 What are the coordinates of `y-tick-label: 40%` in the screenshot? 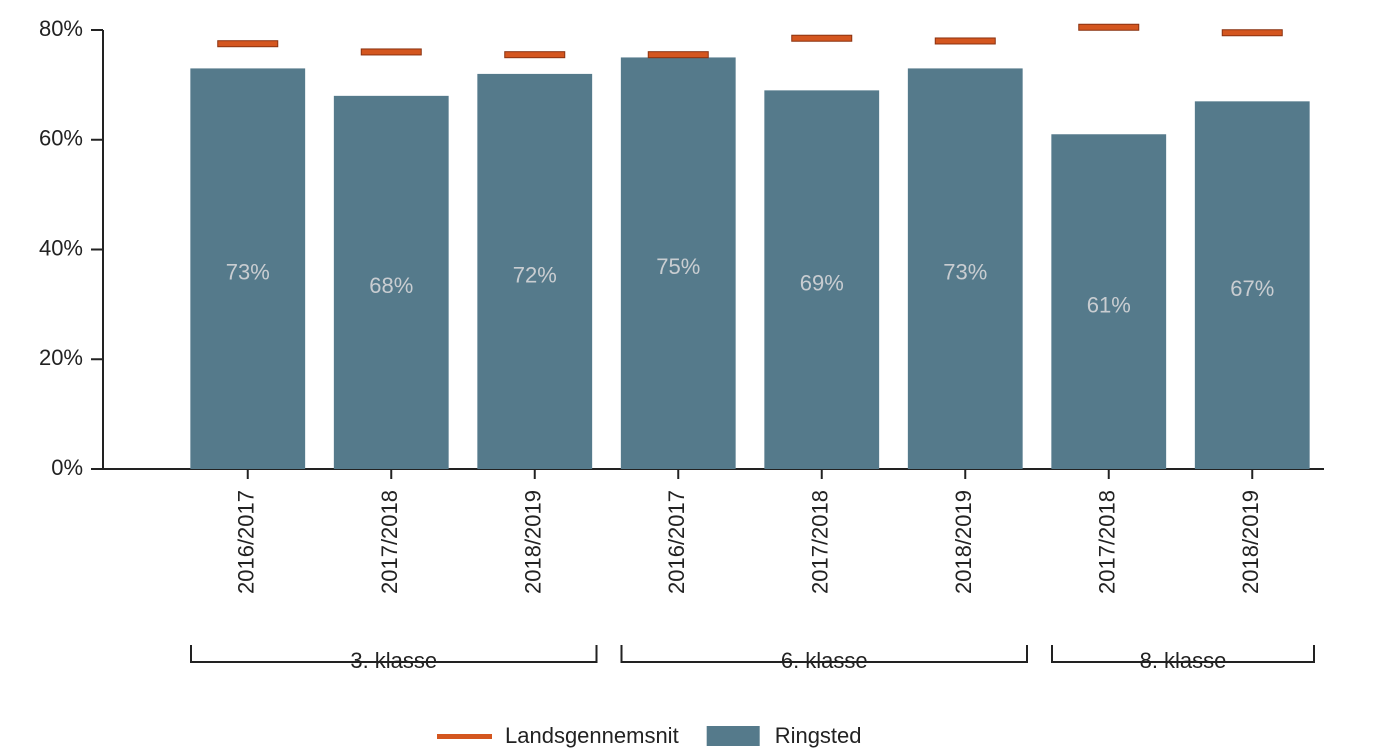 It's located at (61, 247).